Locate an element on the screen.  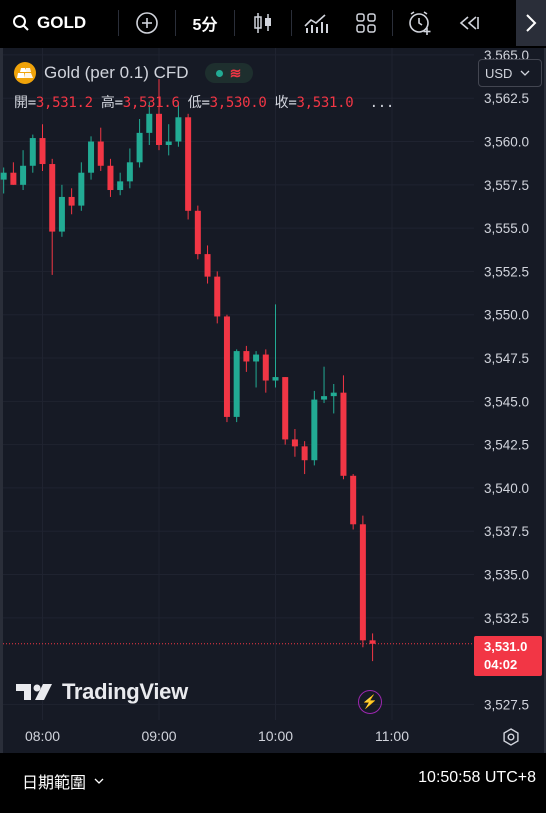
instrument-name: Gold (per 0.1) CFD is located at coordinates (116, 72).